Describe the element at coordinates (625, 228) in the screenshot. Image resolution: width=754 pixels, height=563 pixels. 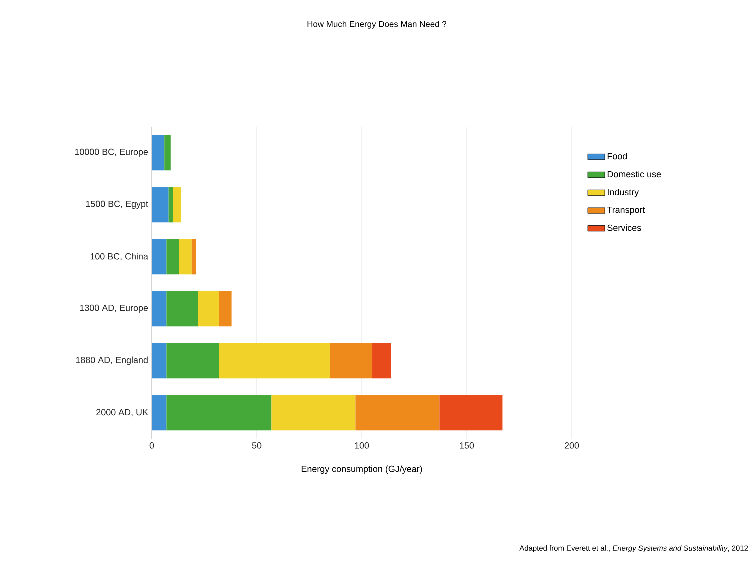
I see `legend-label: Services` at that location.